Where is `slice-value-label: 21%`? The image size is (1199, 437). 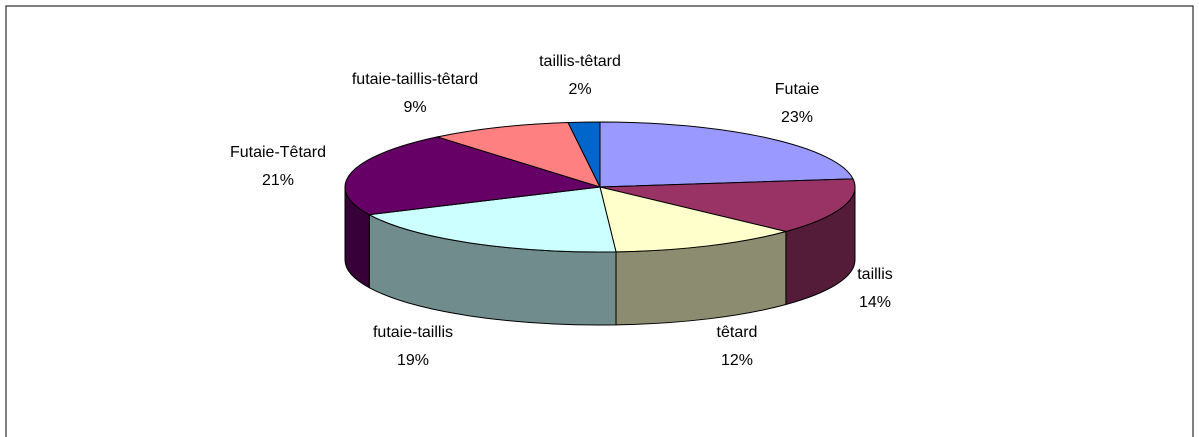
slice-value-label: 21% is located at coordinates (278, 180).